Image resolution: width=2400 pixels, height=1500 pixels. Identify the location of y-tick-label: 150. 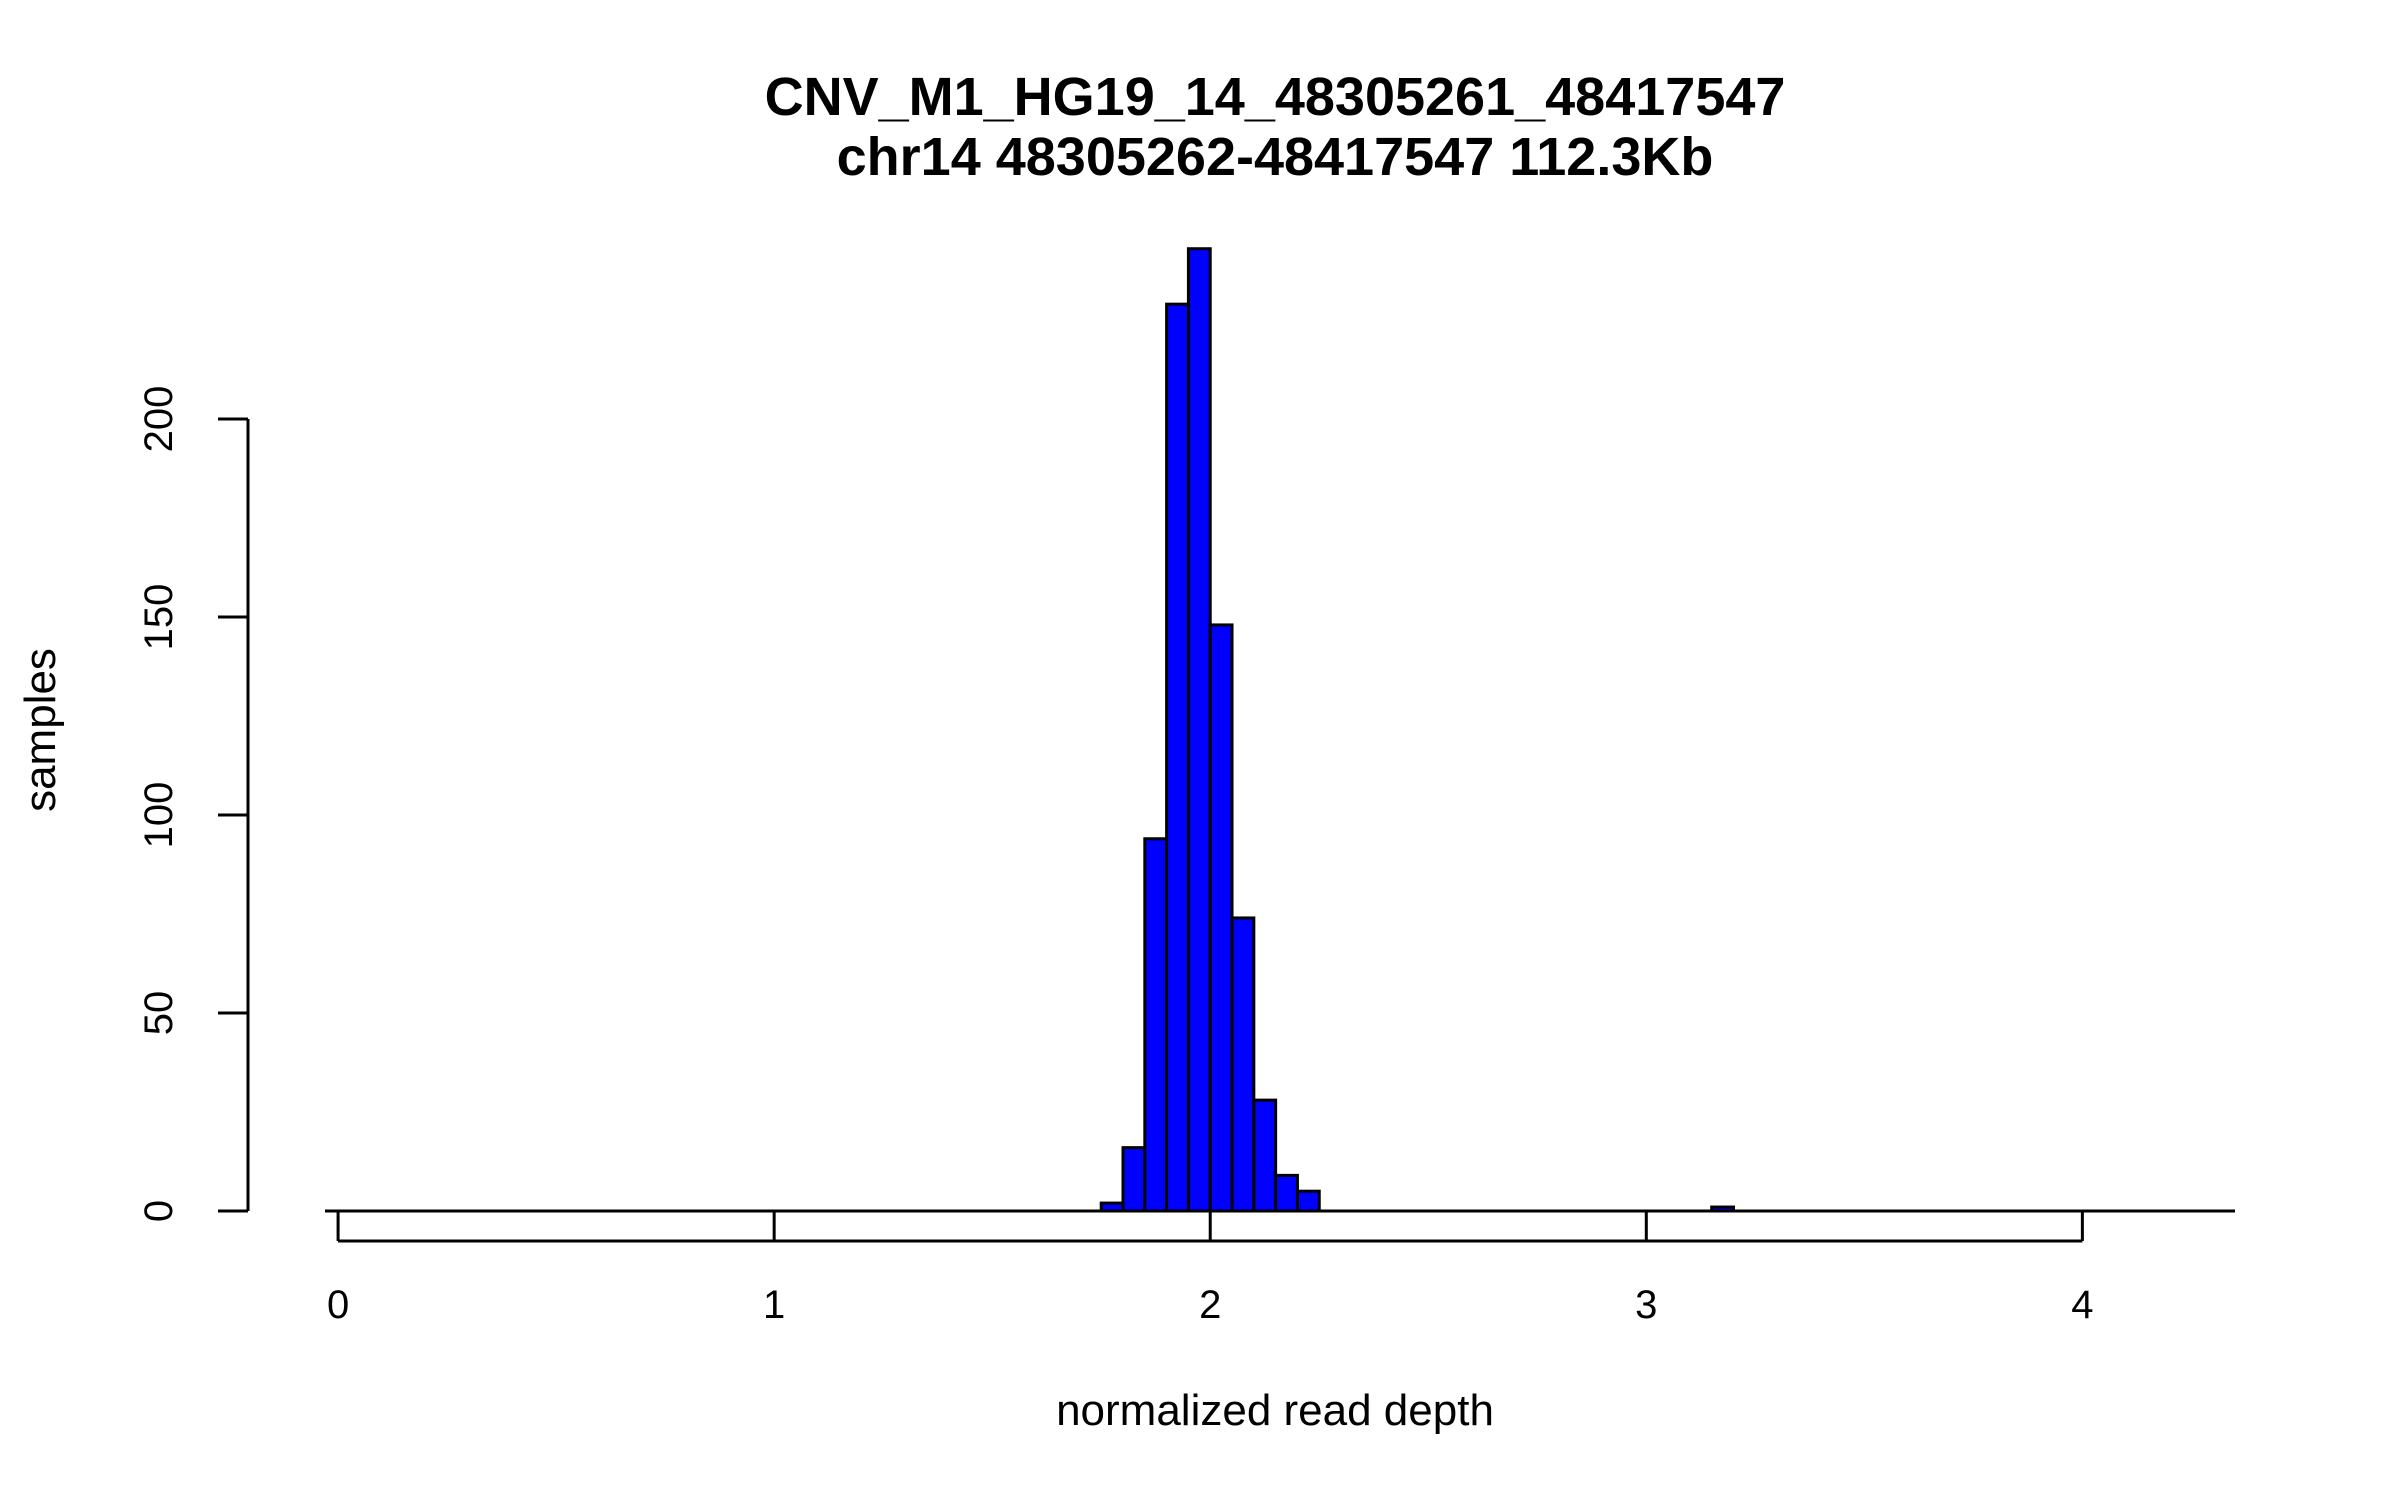
(159, 617).